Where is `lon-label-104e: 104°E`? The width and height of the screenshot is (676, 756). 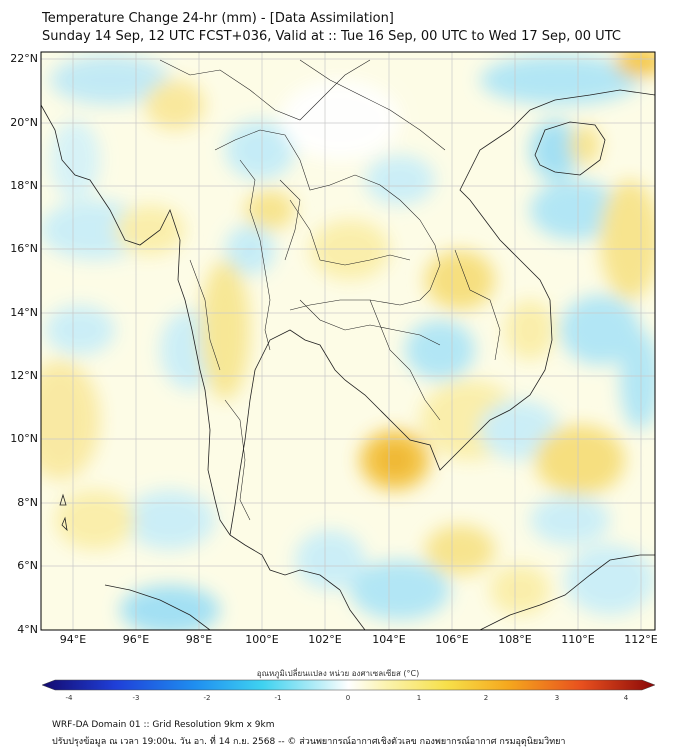 lon-label-104e: 104°E is located at coordinates (389, 639).